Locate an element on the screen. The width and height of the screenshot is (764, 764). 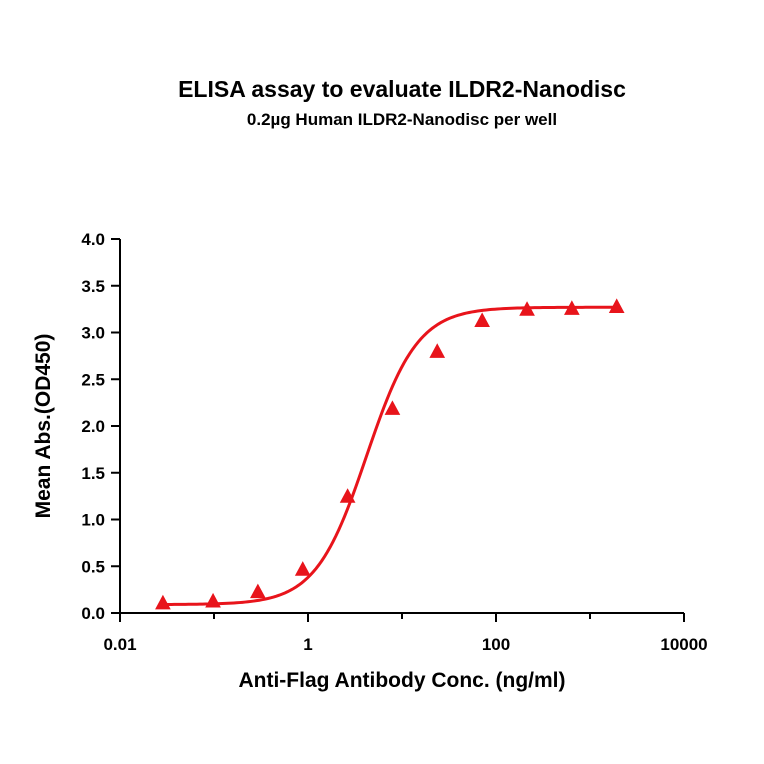
chart-title: ELISA assay to evaluate ILDR2-Nanodisc is located at coordinates (402, 89).